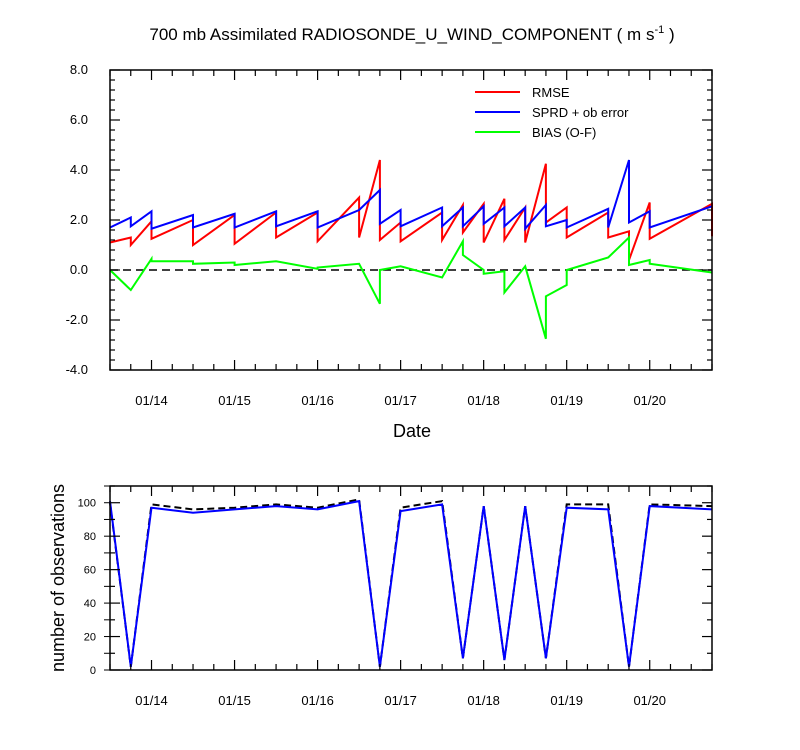  I want to click on legend: RMSE SPRD + ob error BIAS (O-F), so click(552, 112).